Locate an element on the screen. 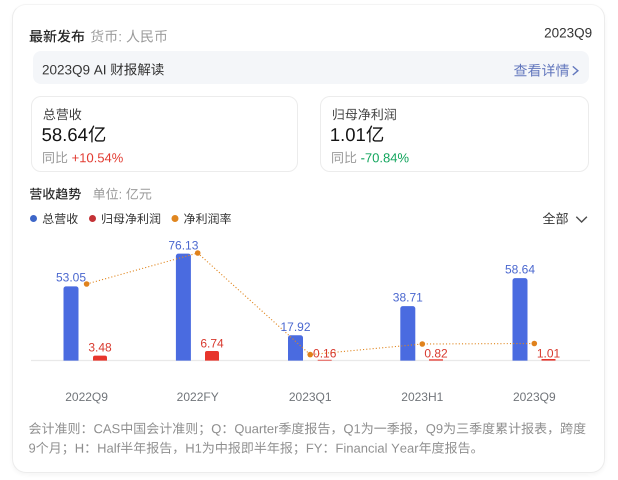 This screenshot has height=480, width=618. svg-text: 2022Q9 is located at coordinates (86, 397).